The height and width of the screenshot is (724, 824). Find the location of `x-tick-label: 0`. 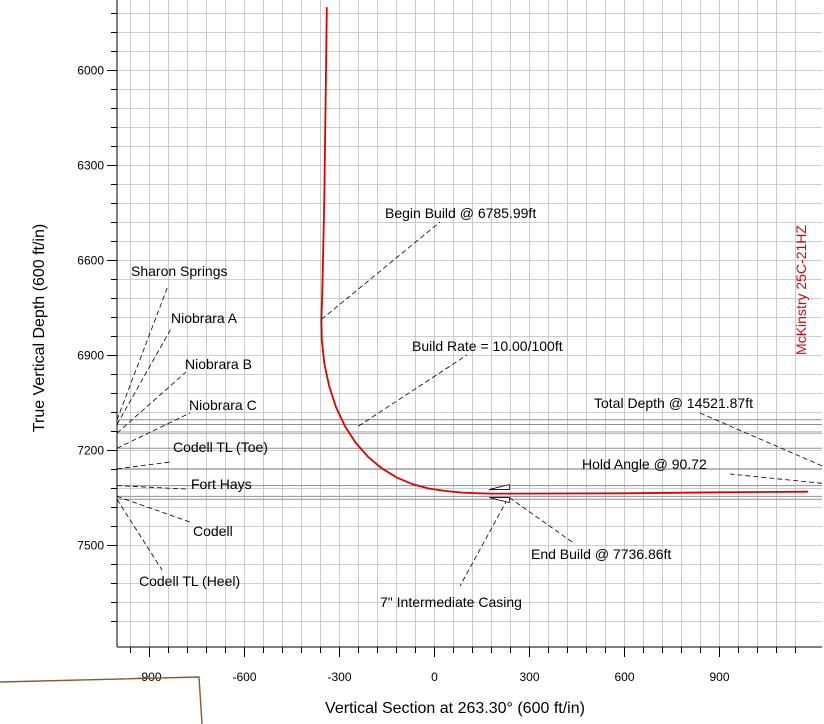

x-tick-label: 0 is located at coordinates (434, 677).